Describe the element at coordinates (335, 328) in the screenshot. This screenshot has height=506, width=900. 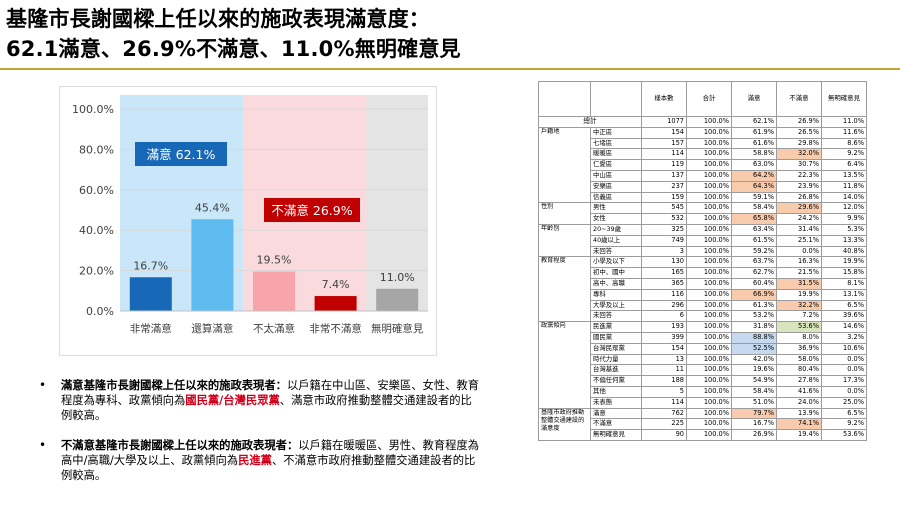
I see `x-category-label: 非常不滿意` at that location.